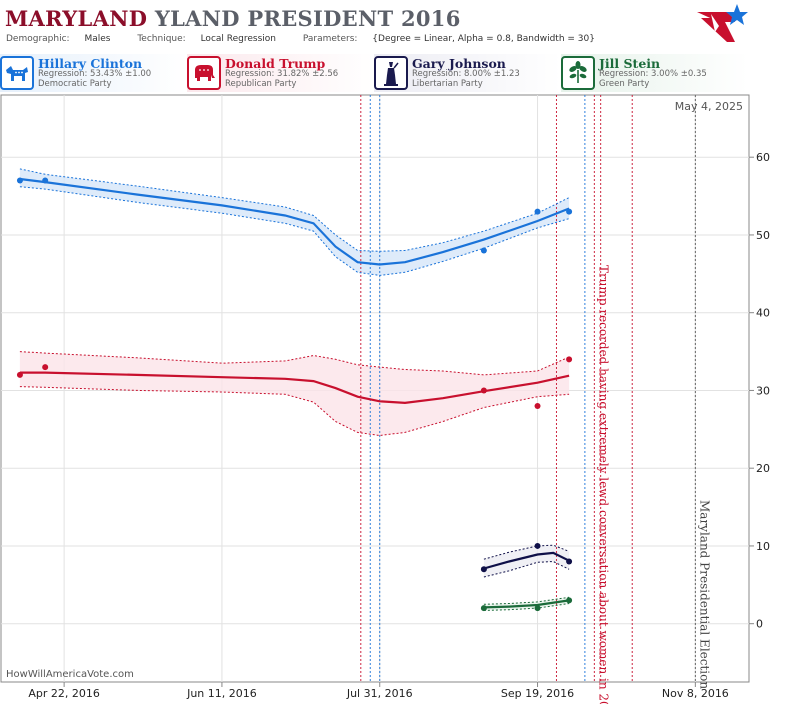 The width and height of the screenshot is (789, 704). I want to click on y-tick-label: 60, so click(763, 157).